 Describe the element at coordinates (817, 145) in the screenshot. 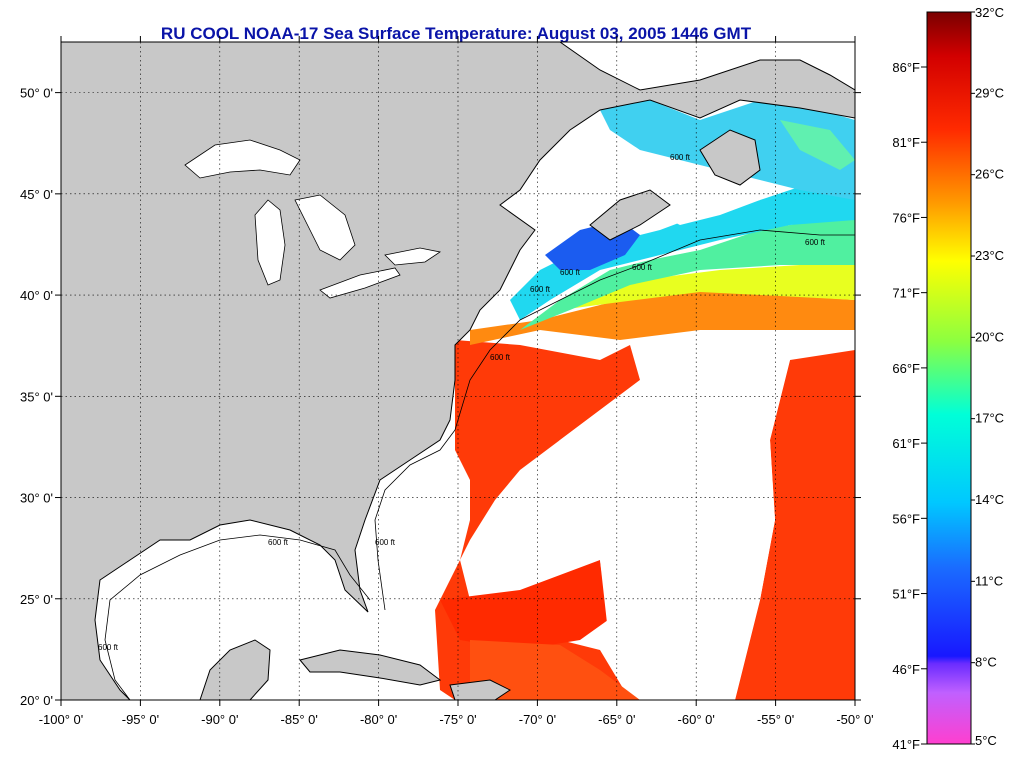

I see `sst-north-patch-green` at that location.